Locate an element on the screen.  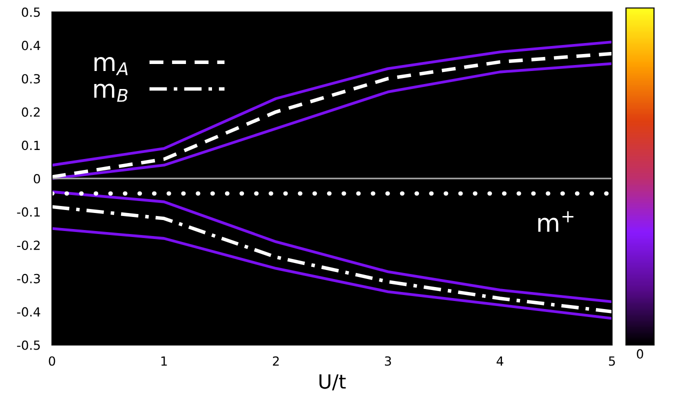
y-tick-label: -0.4 is located at coordinates (28, 312).